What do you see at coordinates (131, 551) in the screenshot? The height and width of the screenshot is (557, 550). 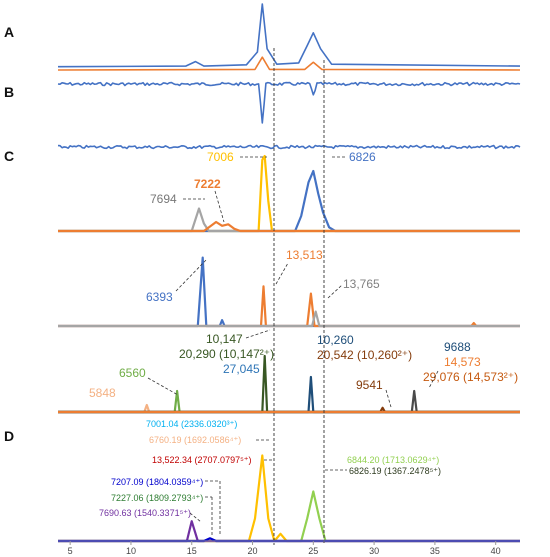 I see `x-tick-label: 10` at bounding box center [131, 551].